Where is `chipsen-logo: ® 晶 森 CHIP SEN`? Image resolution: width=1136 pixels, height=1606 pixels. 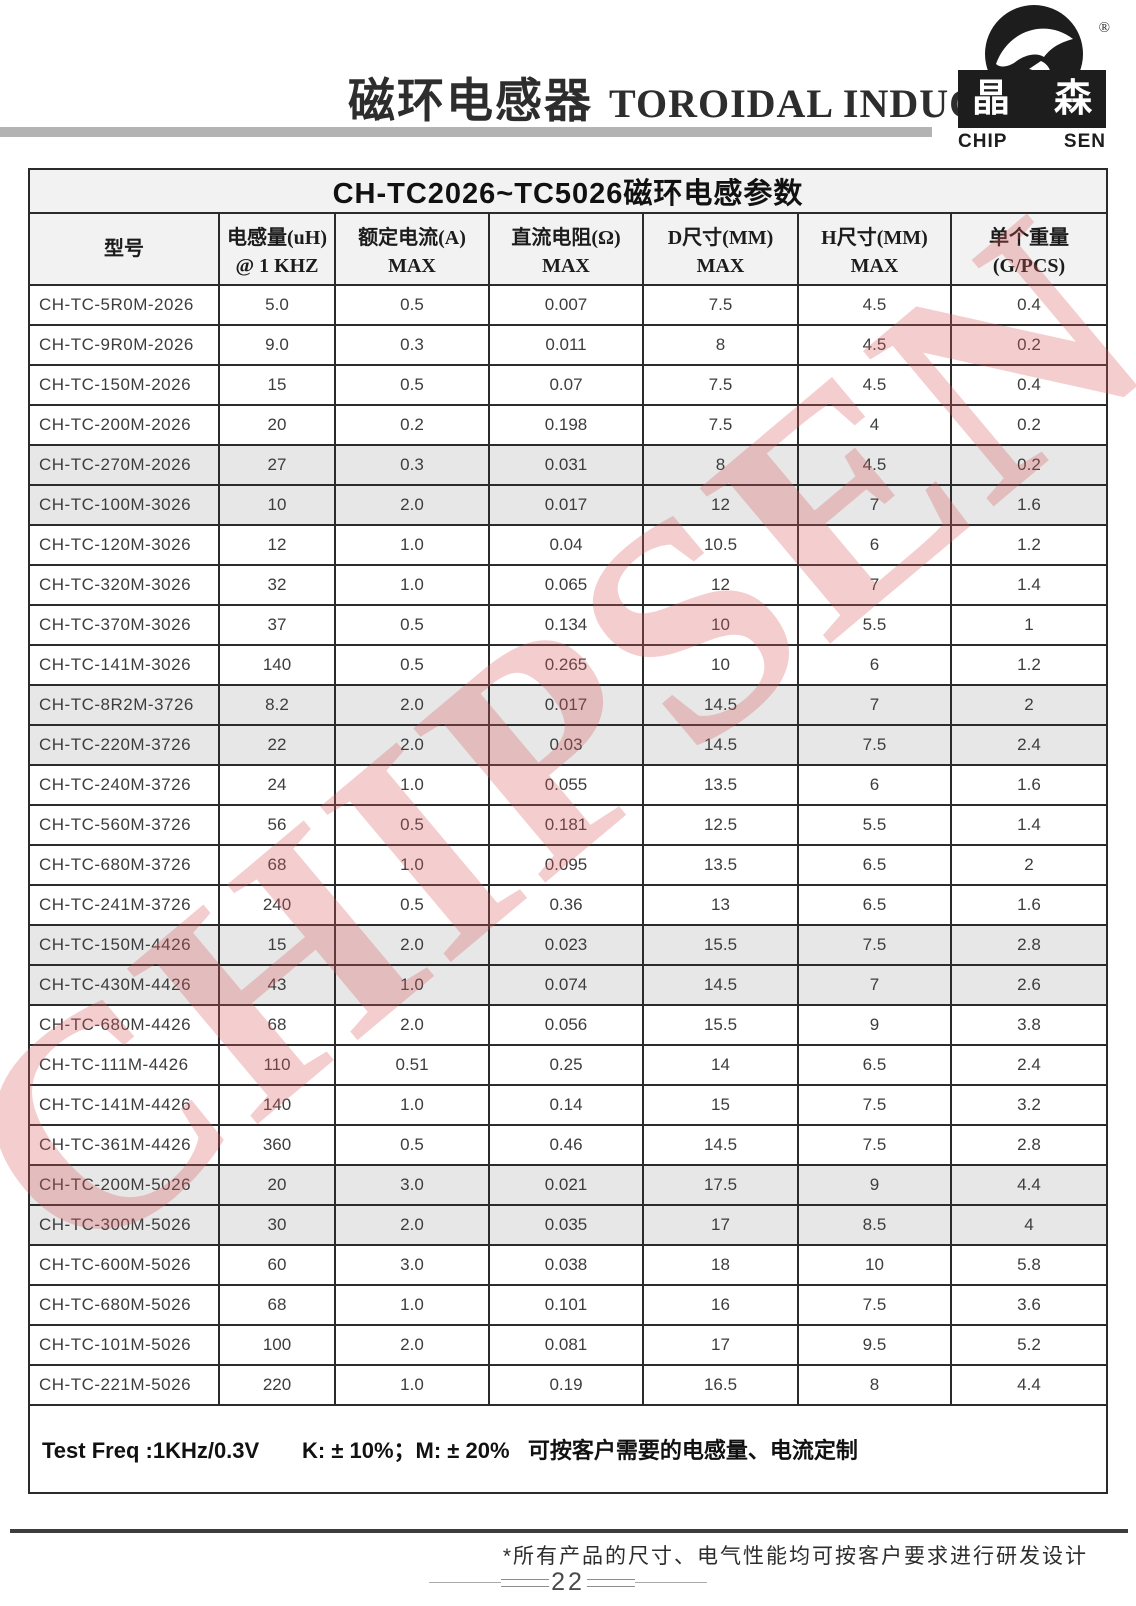 chipsen-logo: ® 晶 森 CHIP SEN is located at coordinates (1034, 78).